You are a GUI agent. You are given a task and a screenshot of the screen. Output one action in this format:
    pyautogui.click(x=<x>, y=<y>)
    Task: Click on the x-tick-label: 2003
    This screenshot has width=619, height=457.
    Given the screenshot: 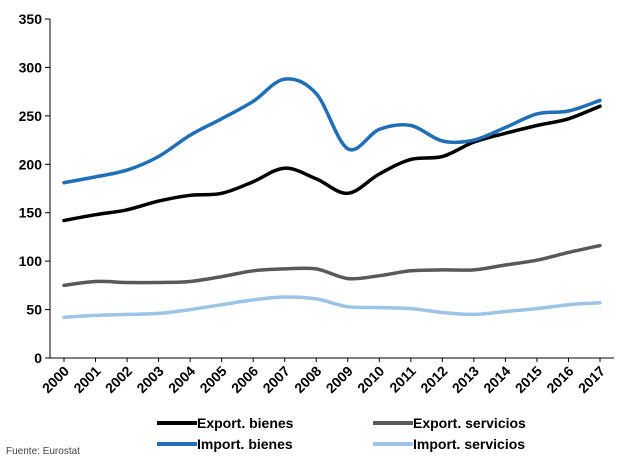 What is the action you would take?
    pyautogui.click(x=149, y=379)
    